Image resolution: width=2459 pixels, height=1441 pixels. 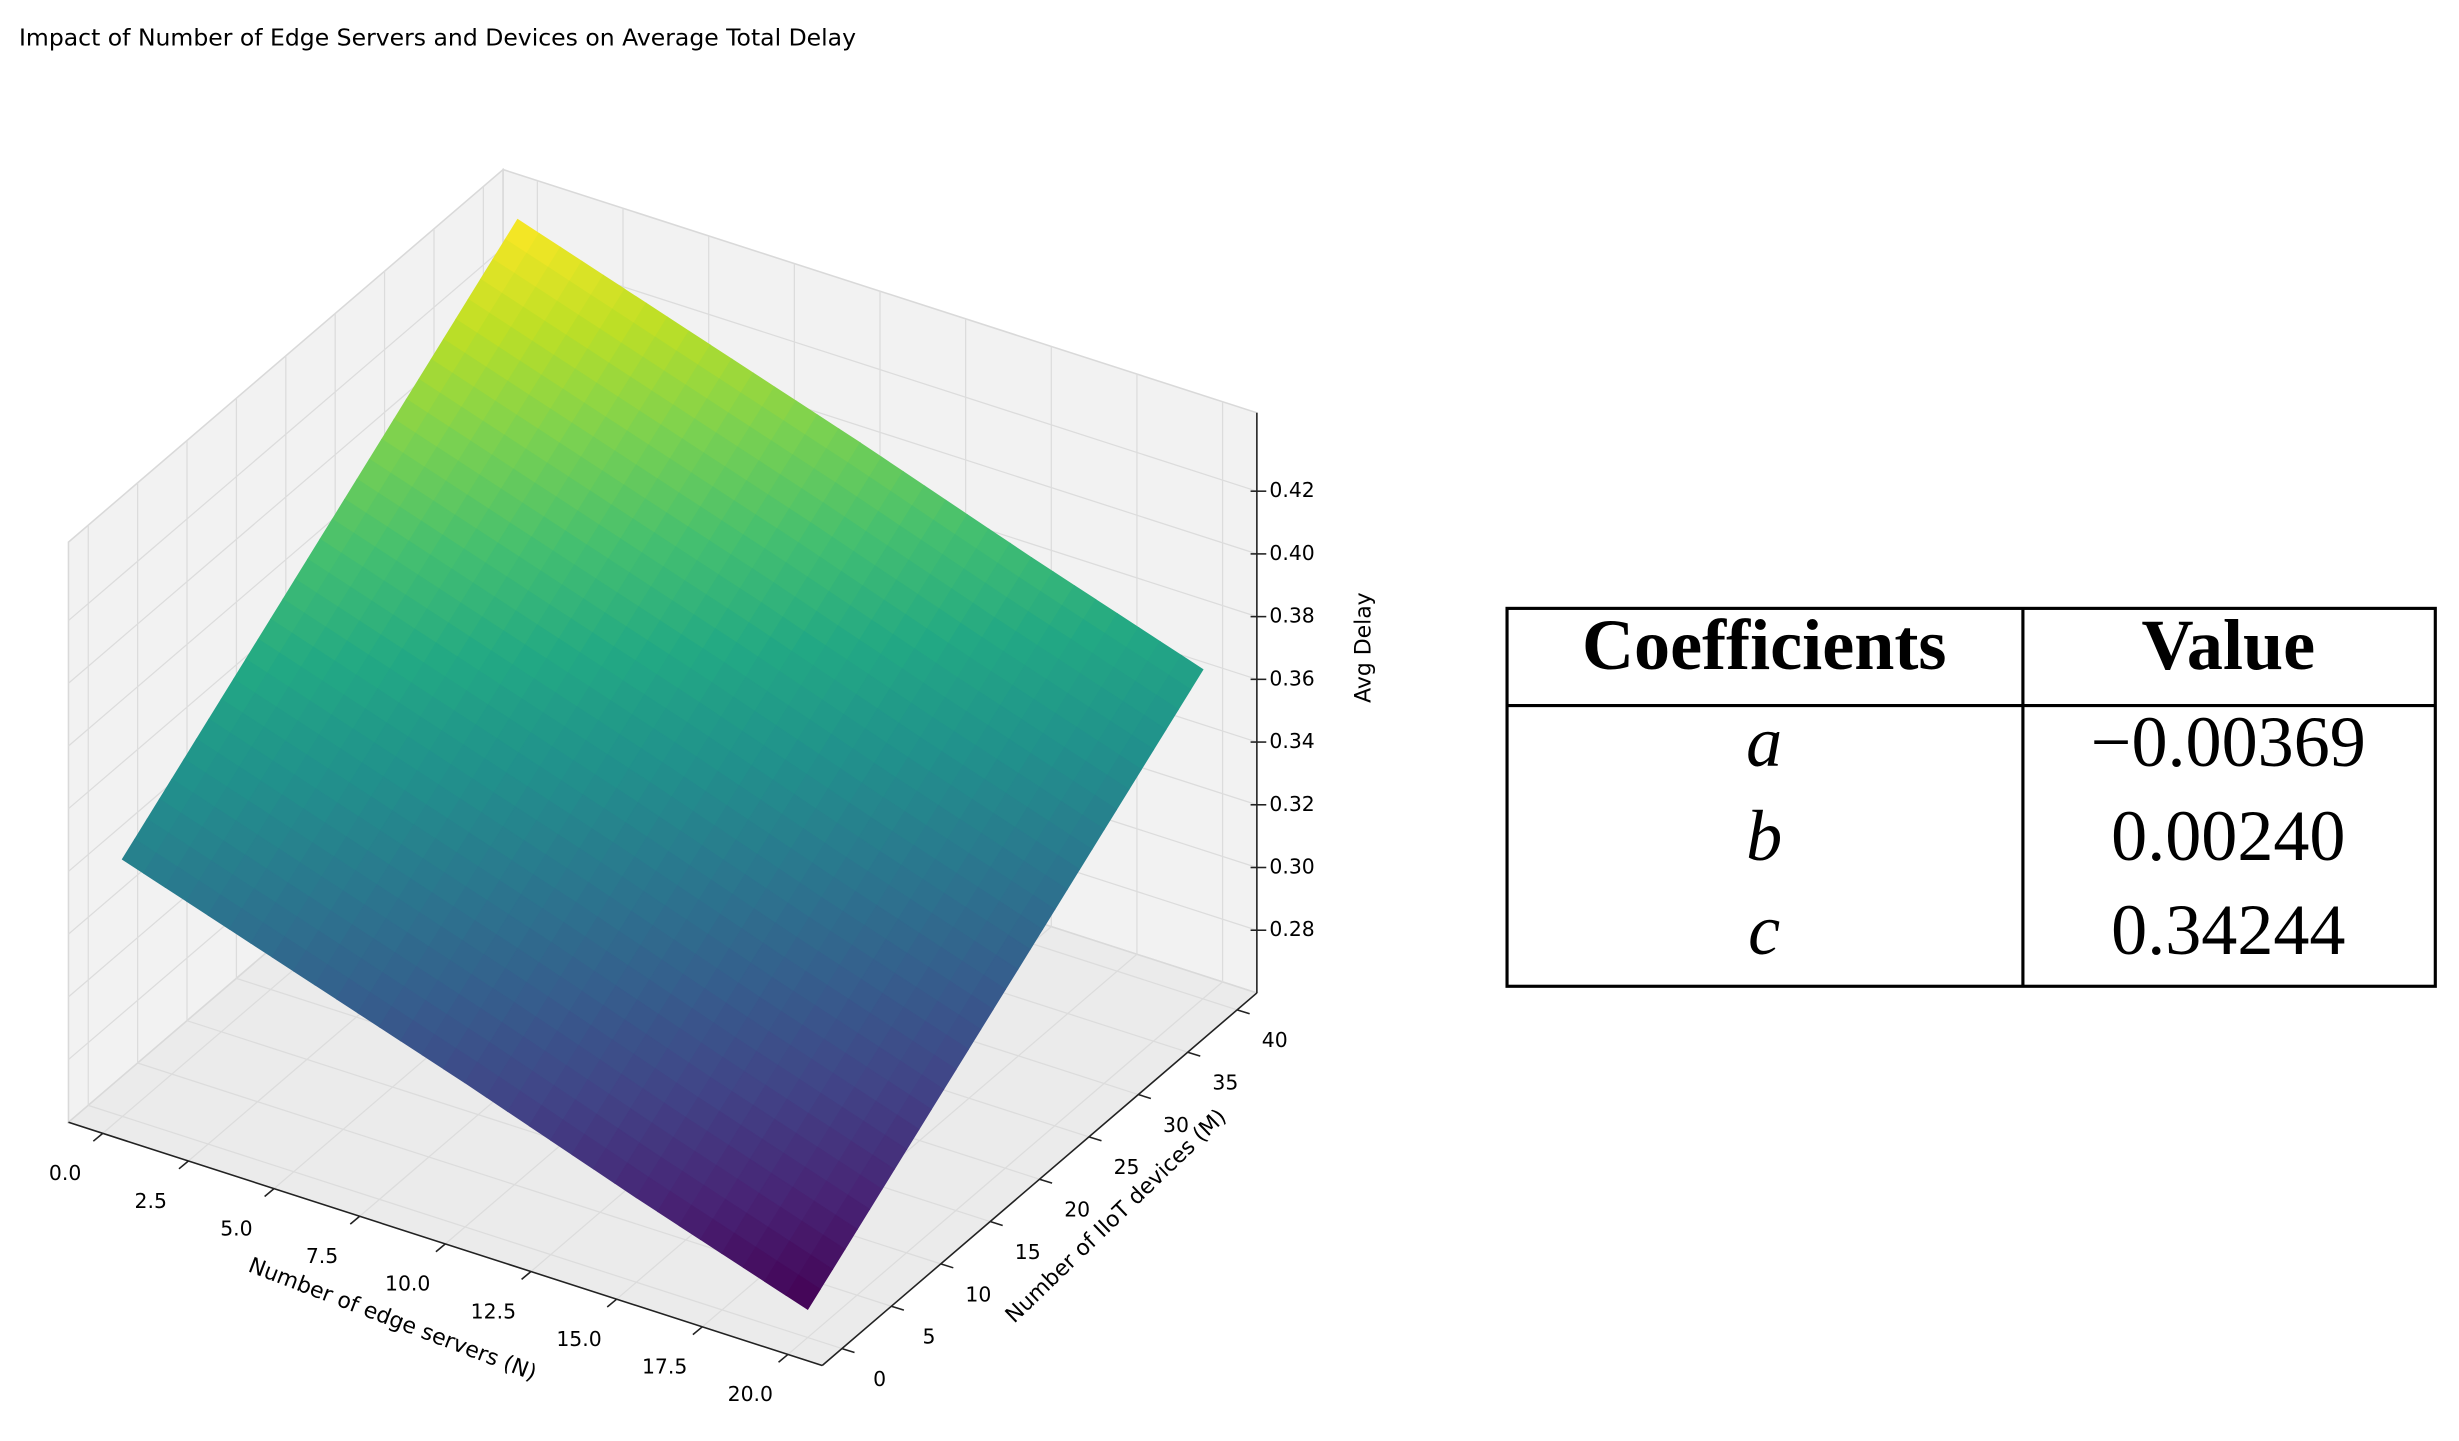 What do you see at coordinates (2228, 645) in the screenshot?
I see `table-header: Value` at bounding box center [2228, 645].